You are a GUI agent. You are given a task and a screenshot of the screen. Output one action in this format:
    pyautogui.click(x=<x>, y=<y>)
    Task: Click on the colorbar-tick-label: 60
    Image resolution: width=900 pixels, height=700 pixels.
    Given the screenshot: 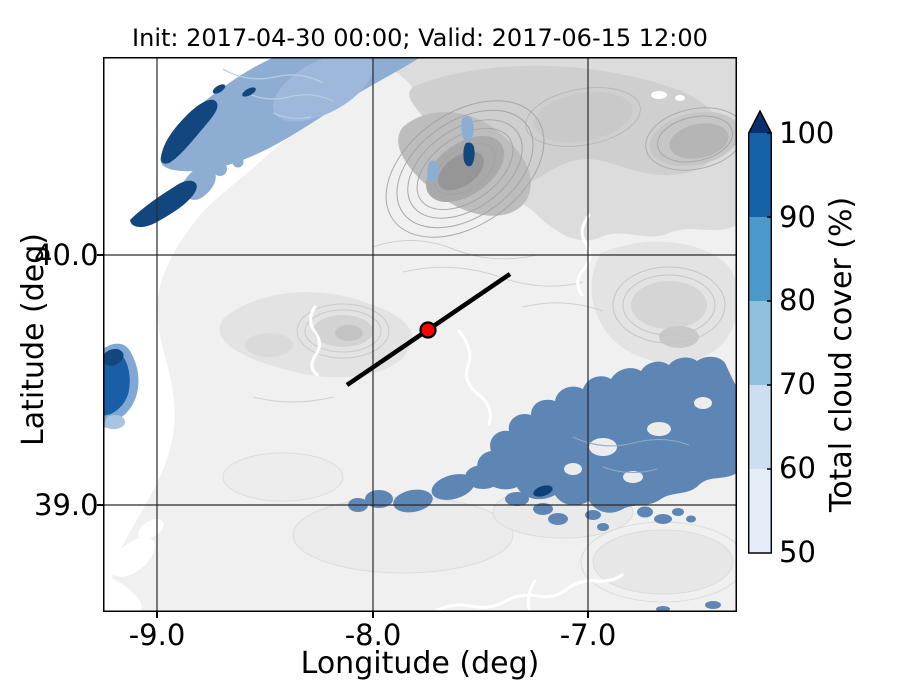 What is the action you would take?
    pyautogui.click(x=797, y=468)
    